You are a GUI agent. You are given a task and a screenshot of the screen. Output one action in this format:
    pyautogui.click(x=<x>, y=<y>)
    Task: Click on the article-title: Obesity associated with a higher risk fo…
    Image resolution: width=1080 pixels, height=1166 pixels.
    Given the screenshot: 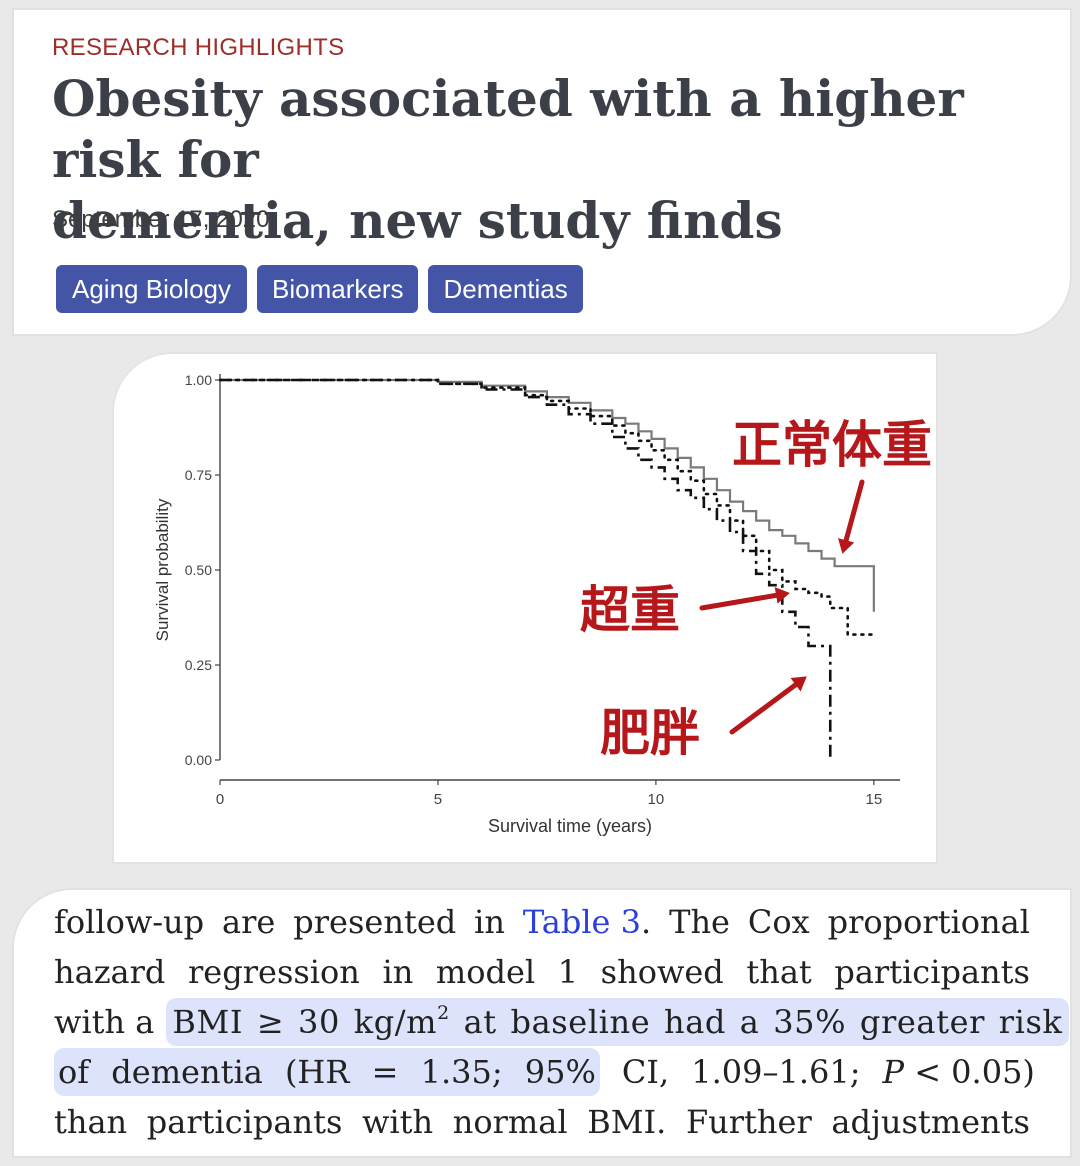 What is the action you would take?
    pyautogui.click(x=562, y=159)
    